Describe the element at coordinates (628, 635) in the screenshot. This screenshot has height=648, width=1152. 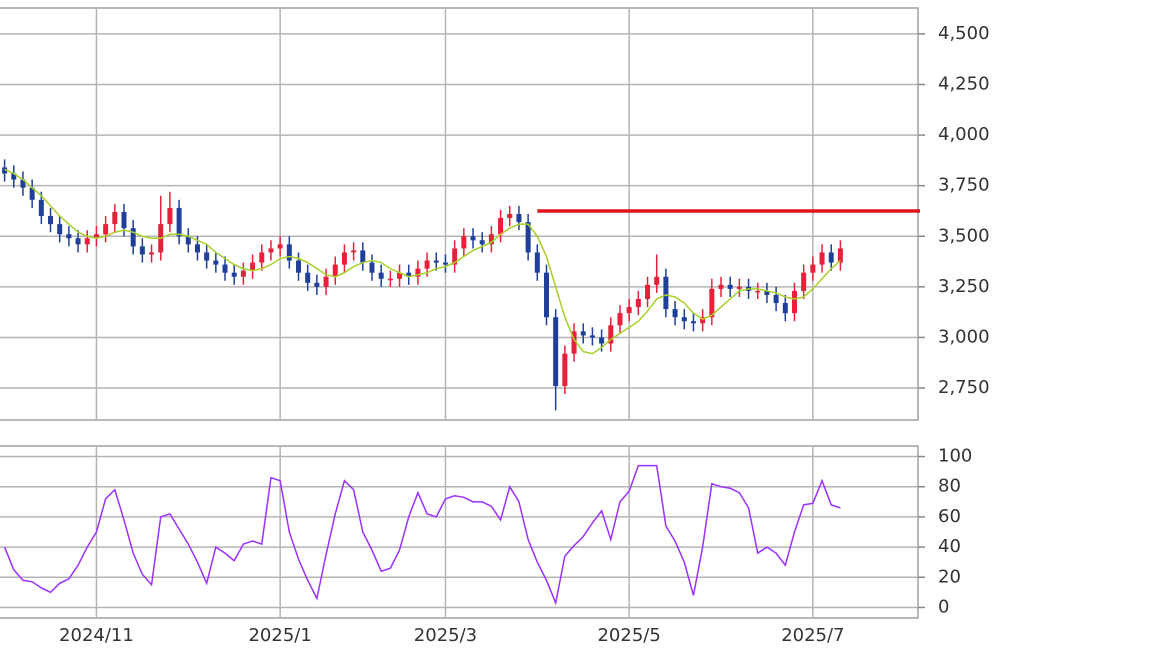
I see `x-tick-label: 2025/5` at that location.